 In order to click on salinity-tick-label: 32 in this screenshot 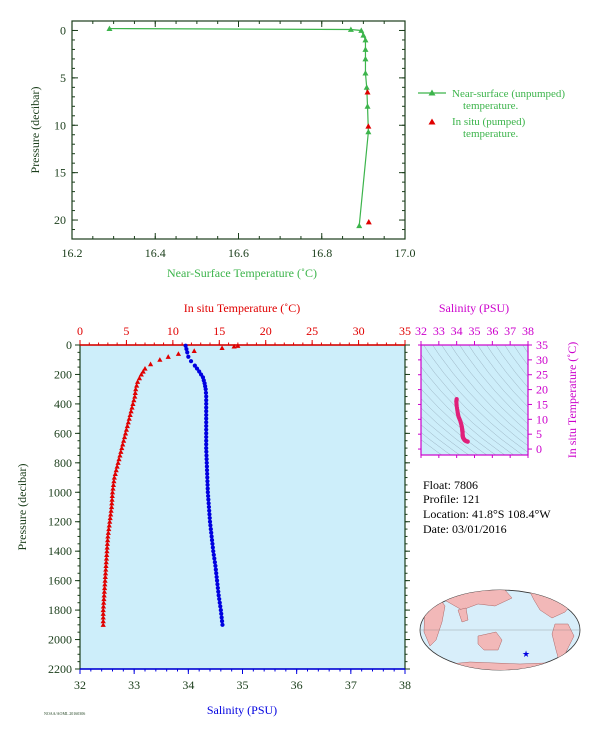, I will do `click(80, 685)`.